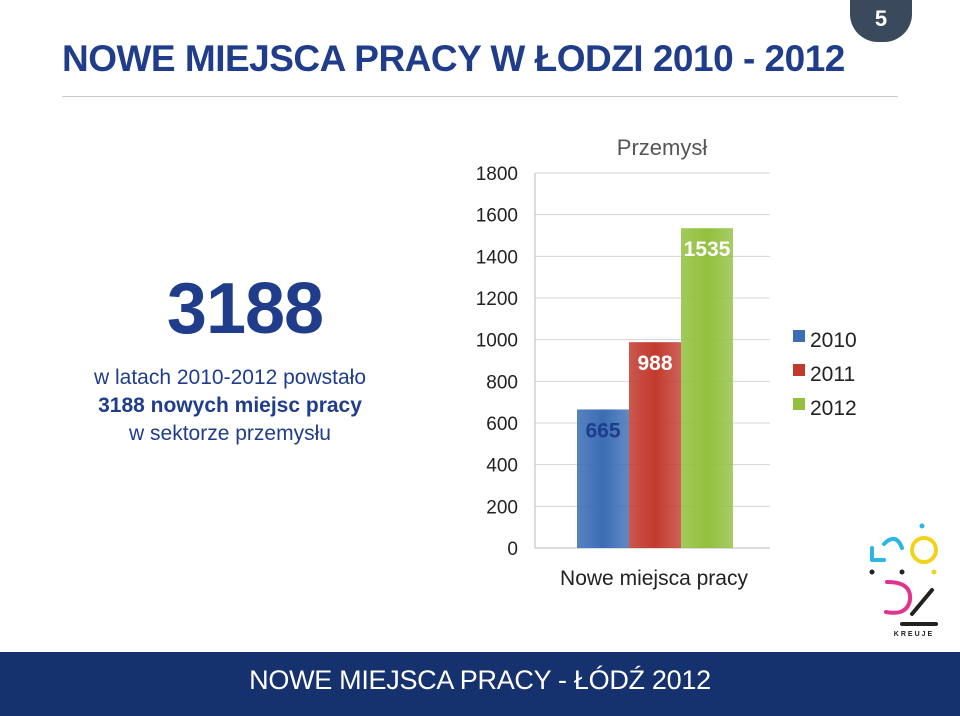 The width and height of the screenshot is (960, 716). I want to click on description-line-3: w sektorze przemysłu, so click(230, 433).